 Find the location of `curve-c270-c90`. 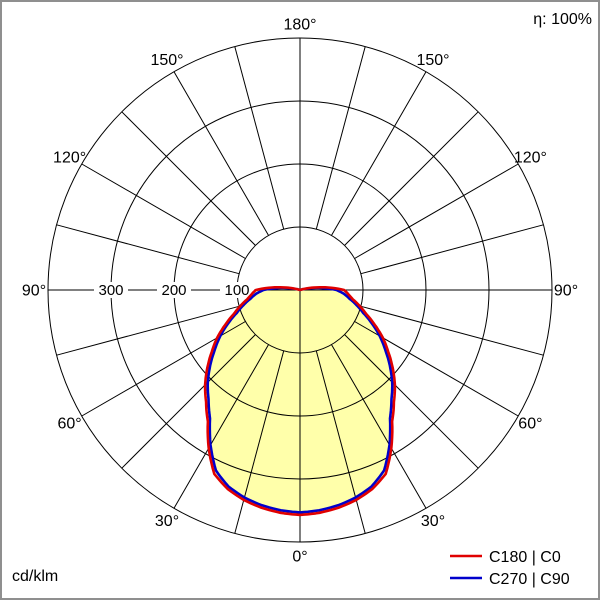

curve-c270-c90 is located at coordinates (300, 400).